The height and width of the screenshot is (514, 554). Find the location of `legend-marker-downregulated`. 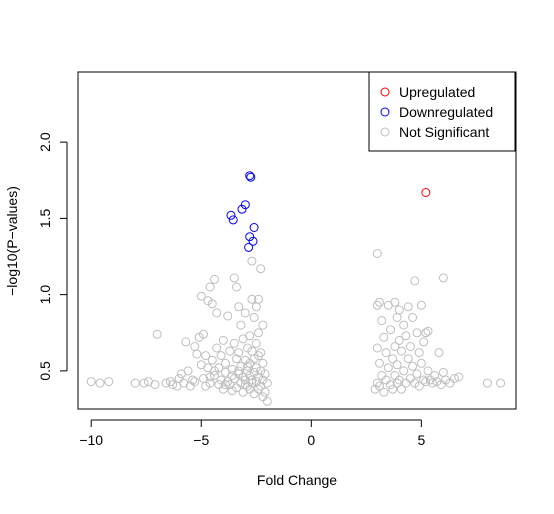

legend-marker-downregulated is located at coordinates (385, 112).